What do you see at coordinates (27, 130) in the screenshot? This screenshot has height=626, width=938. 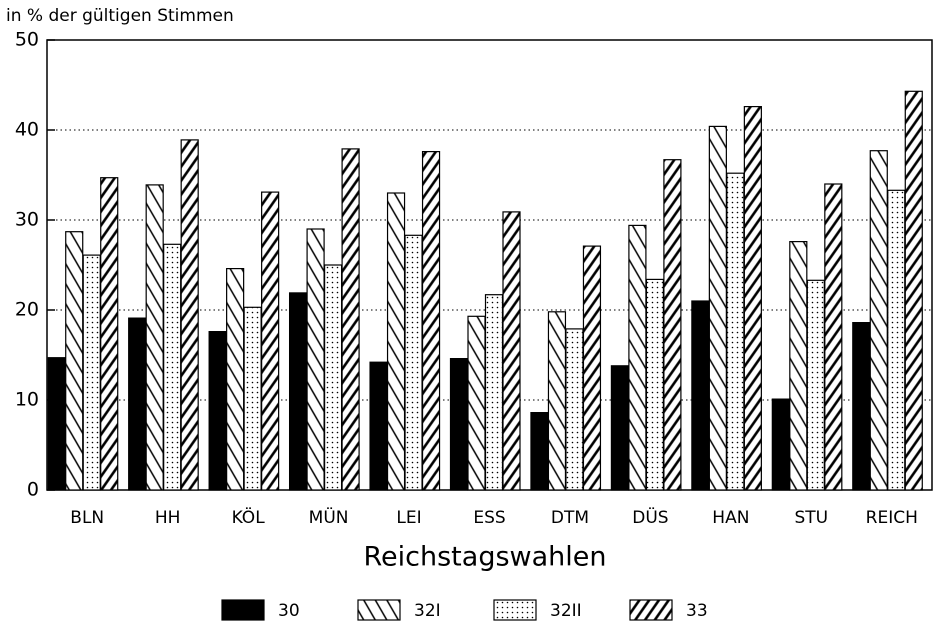 I see `y-tick-label: 40` at bounding box center [27, 130].